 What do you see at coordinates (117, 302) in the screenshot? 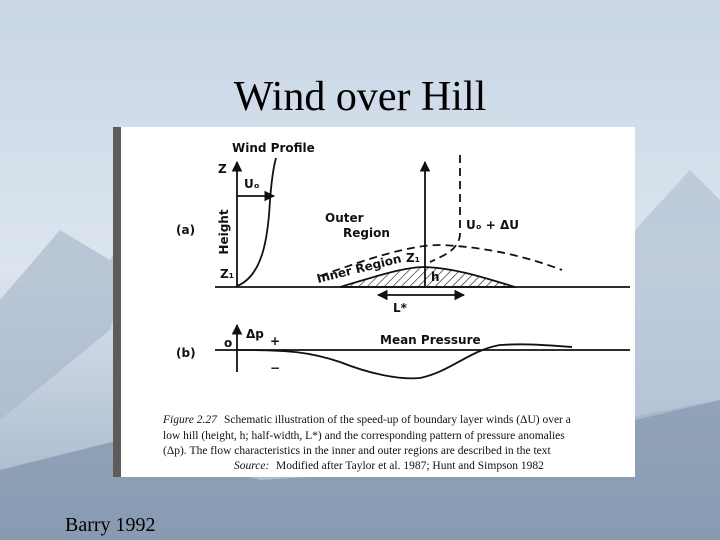
I see `scan-edge` at bounding box center [117, 302].